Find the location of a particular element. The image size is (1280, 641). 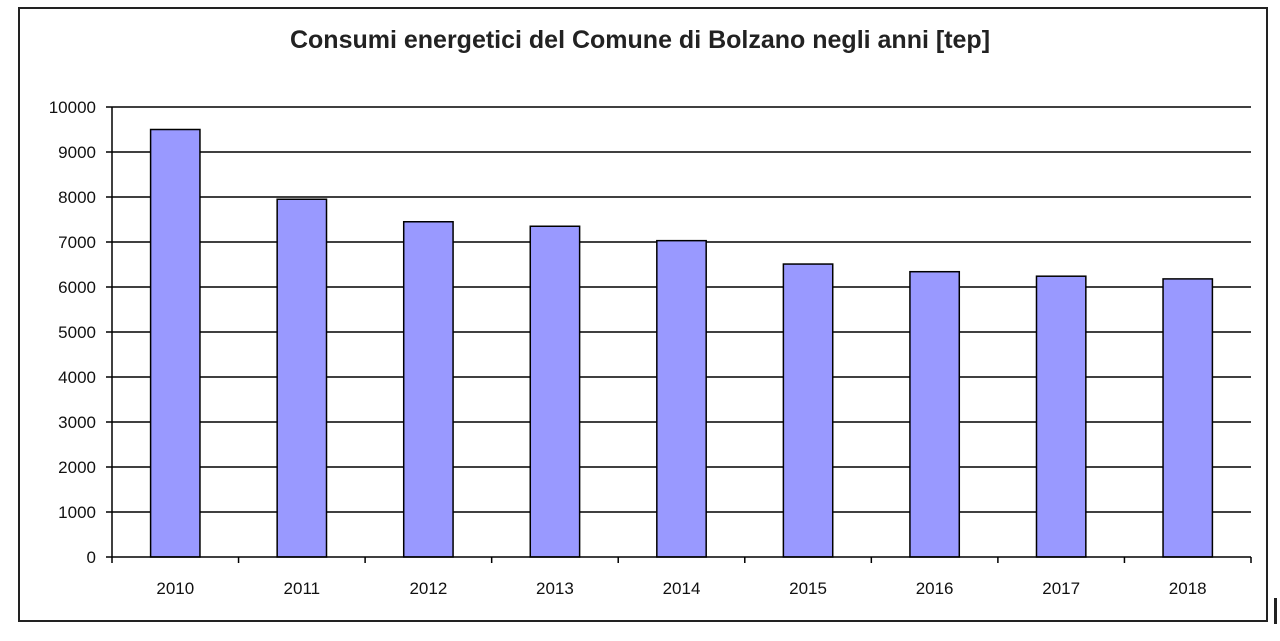

y-tick-label: 1000 is located at coordinates (77, 512).